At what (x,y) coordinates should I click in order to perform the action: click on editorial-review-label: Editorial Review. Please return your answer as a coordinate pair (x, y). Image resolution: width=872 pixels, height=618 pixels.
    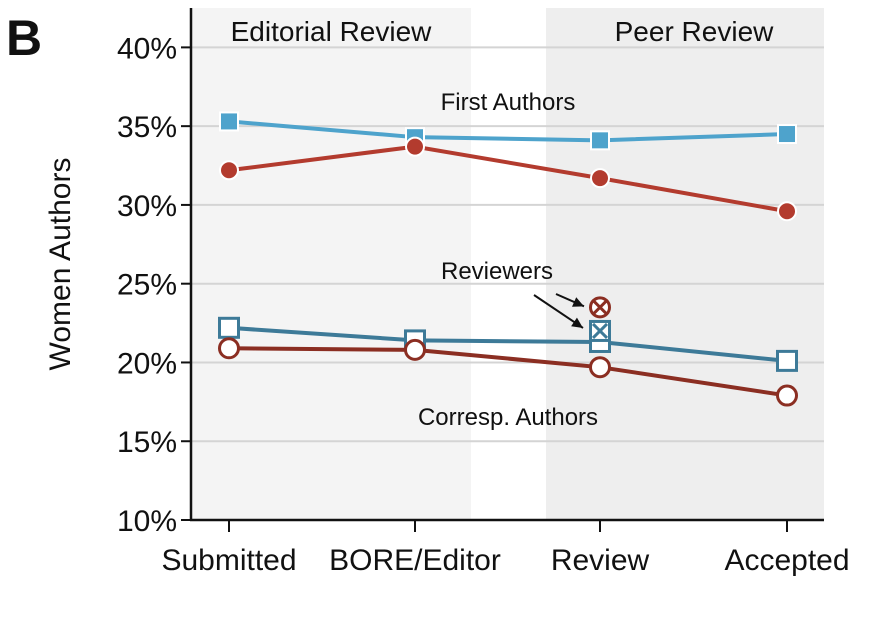
    Looking at the image, I should click on (332, 31).